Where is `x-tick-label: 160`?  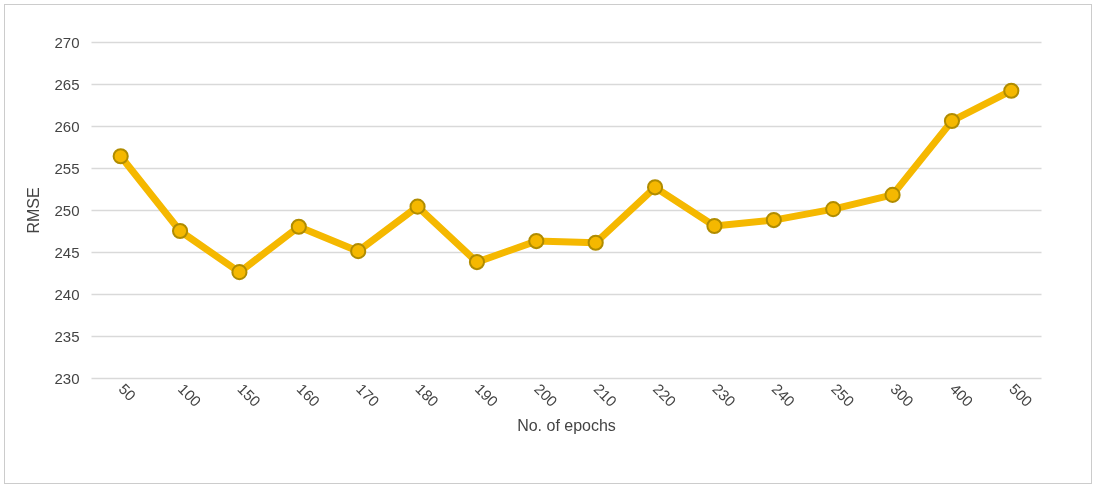
x-tick-label: 160 is located at coordinates (308, 395).